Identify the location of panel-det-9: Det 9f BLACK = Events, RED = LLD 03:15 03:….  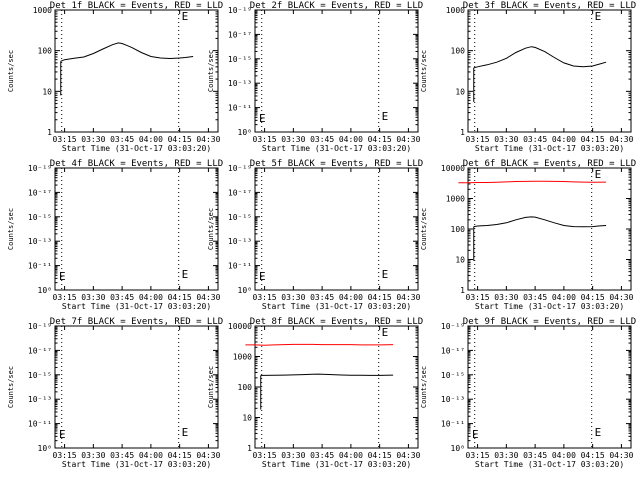
(528, 393).